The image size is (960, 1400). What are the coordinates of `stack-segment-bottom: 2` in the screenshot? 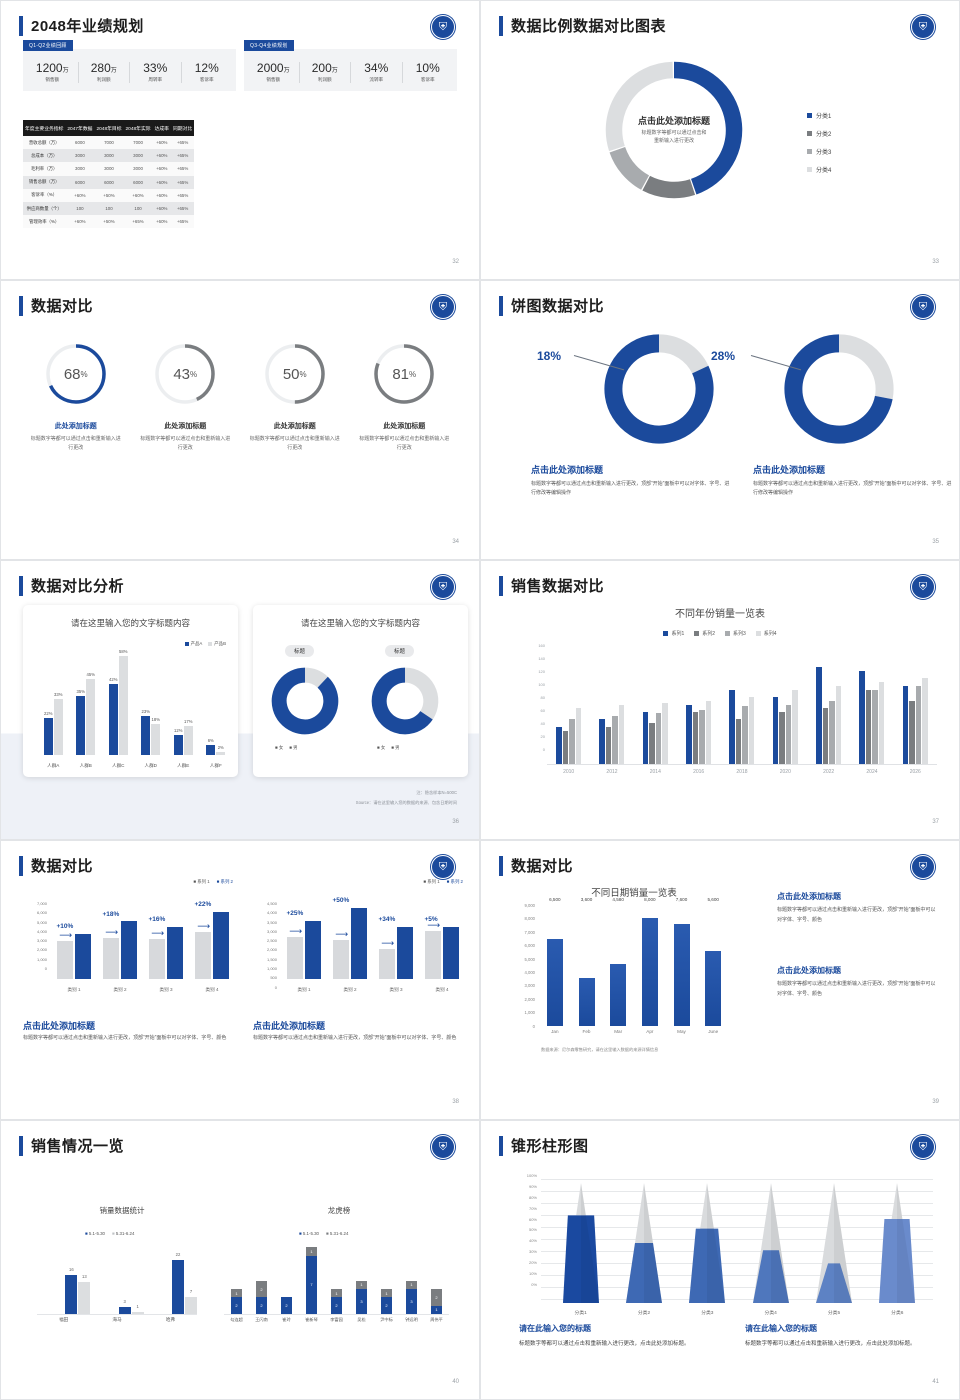 It's located at (236, 1305).